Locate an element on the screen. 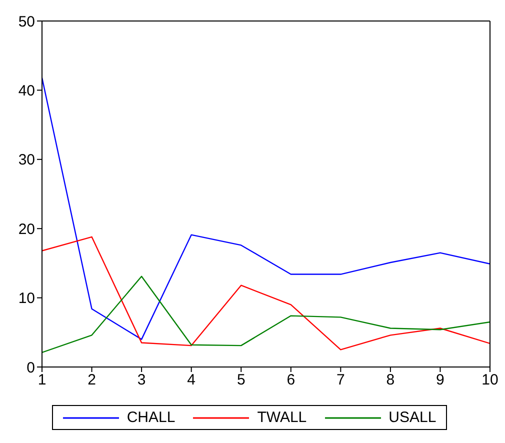  y-tick-label: 40 is located at coordinates (26, 91).